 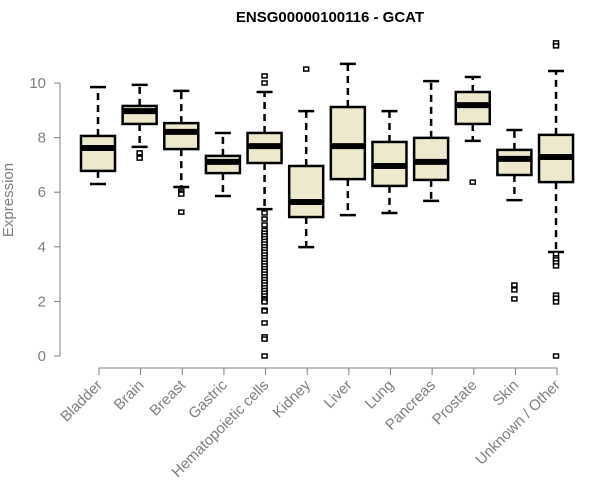 What do you see at coordinates (129, 395) in the screenshot?
I see `x-tick-label: Brain` at bounding box center [129, 395].